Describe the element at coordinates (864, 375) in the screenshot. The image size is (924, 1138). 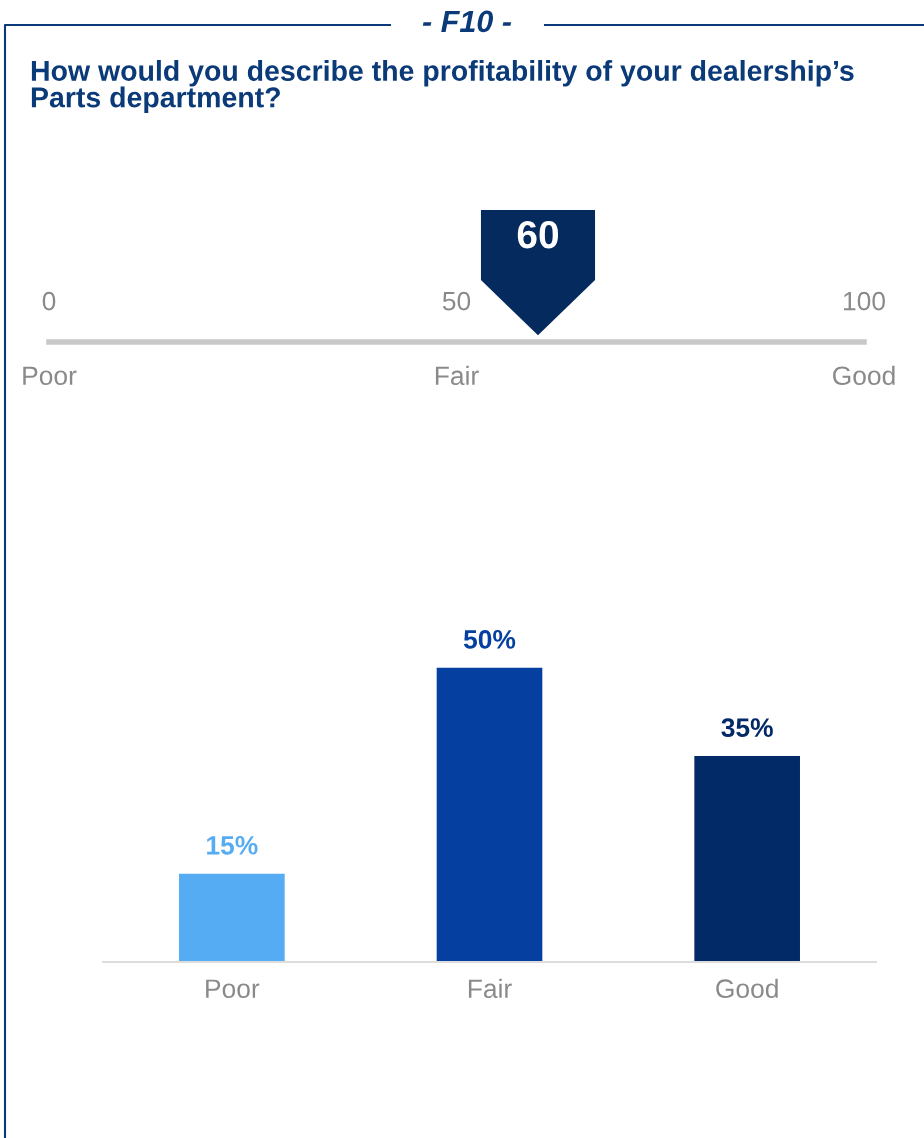
I see `text: Good` at that location.